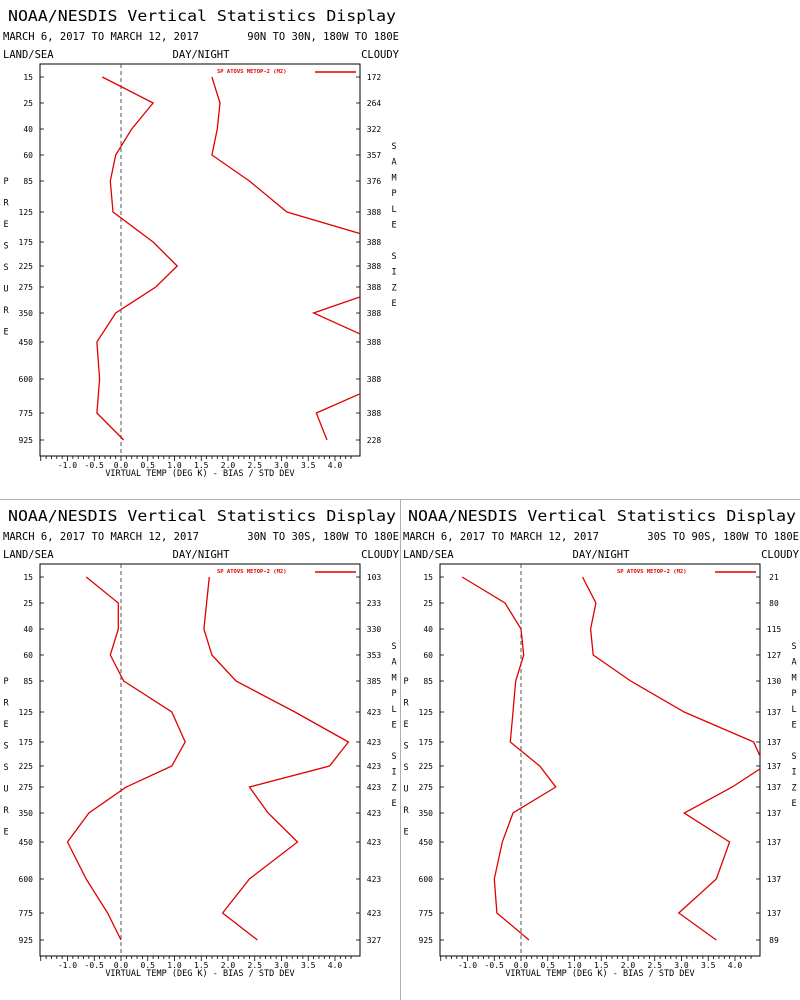 Image resolution: width=800 pixels, height=1000 pixels. What do you see at coordinates (374, 655) in the screenshot?
I see `sample-size-label: 353` at bounding box center [374, 655].